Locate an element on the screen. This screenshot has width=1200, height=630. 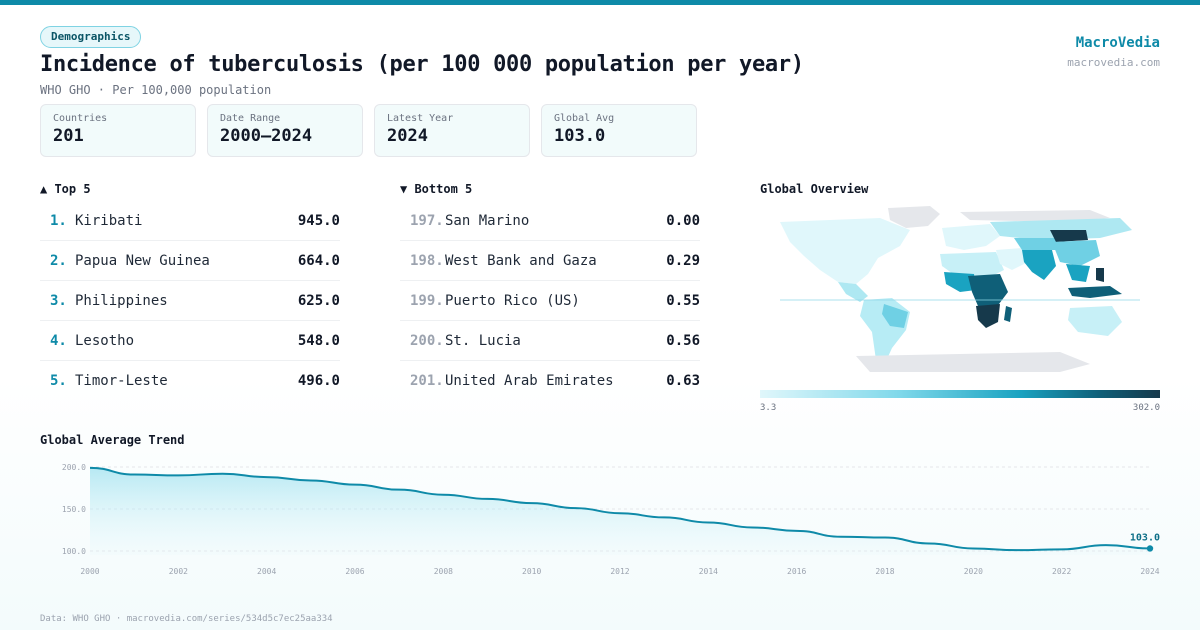
map-region-mongolia is located at coordinates (1069, 236).